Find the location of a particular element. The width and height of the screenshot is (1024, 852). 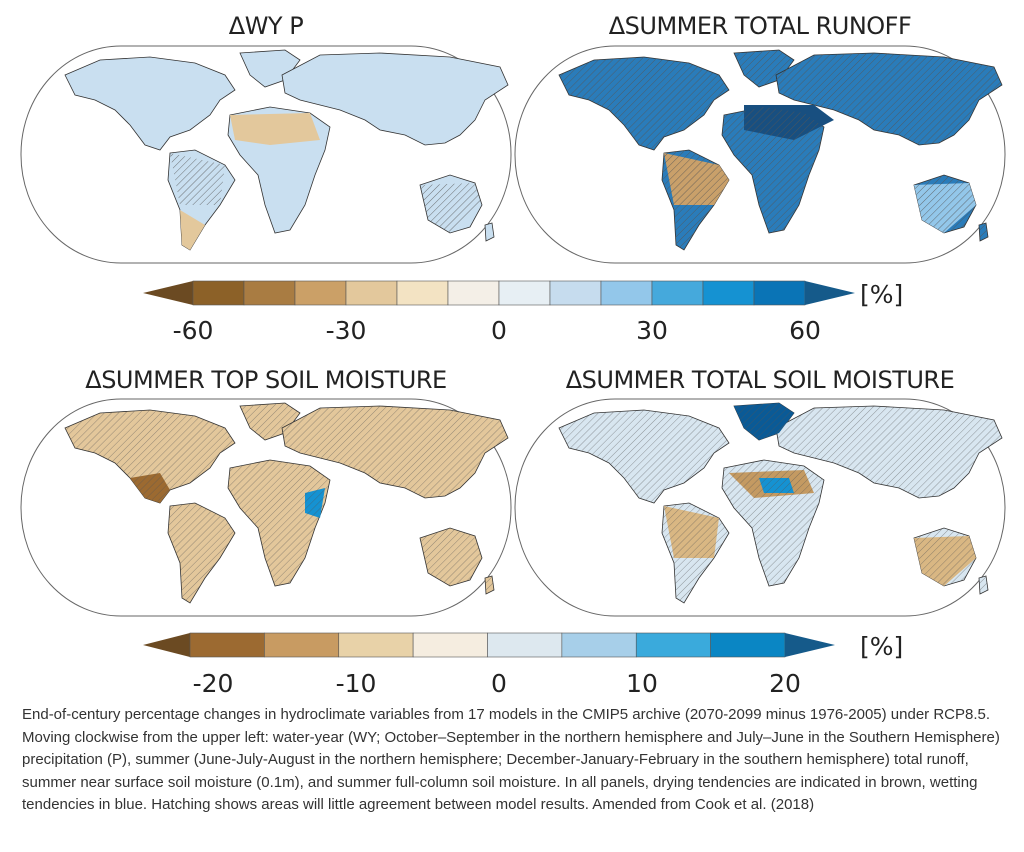

colorbar-tick: 60 is located at coordinates (805, 330).